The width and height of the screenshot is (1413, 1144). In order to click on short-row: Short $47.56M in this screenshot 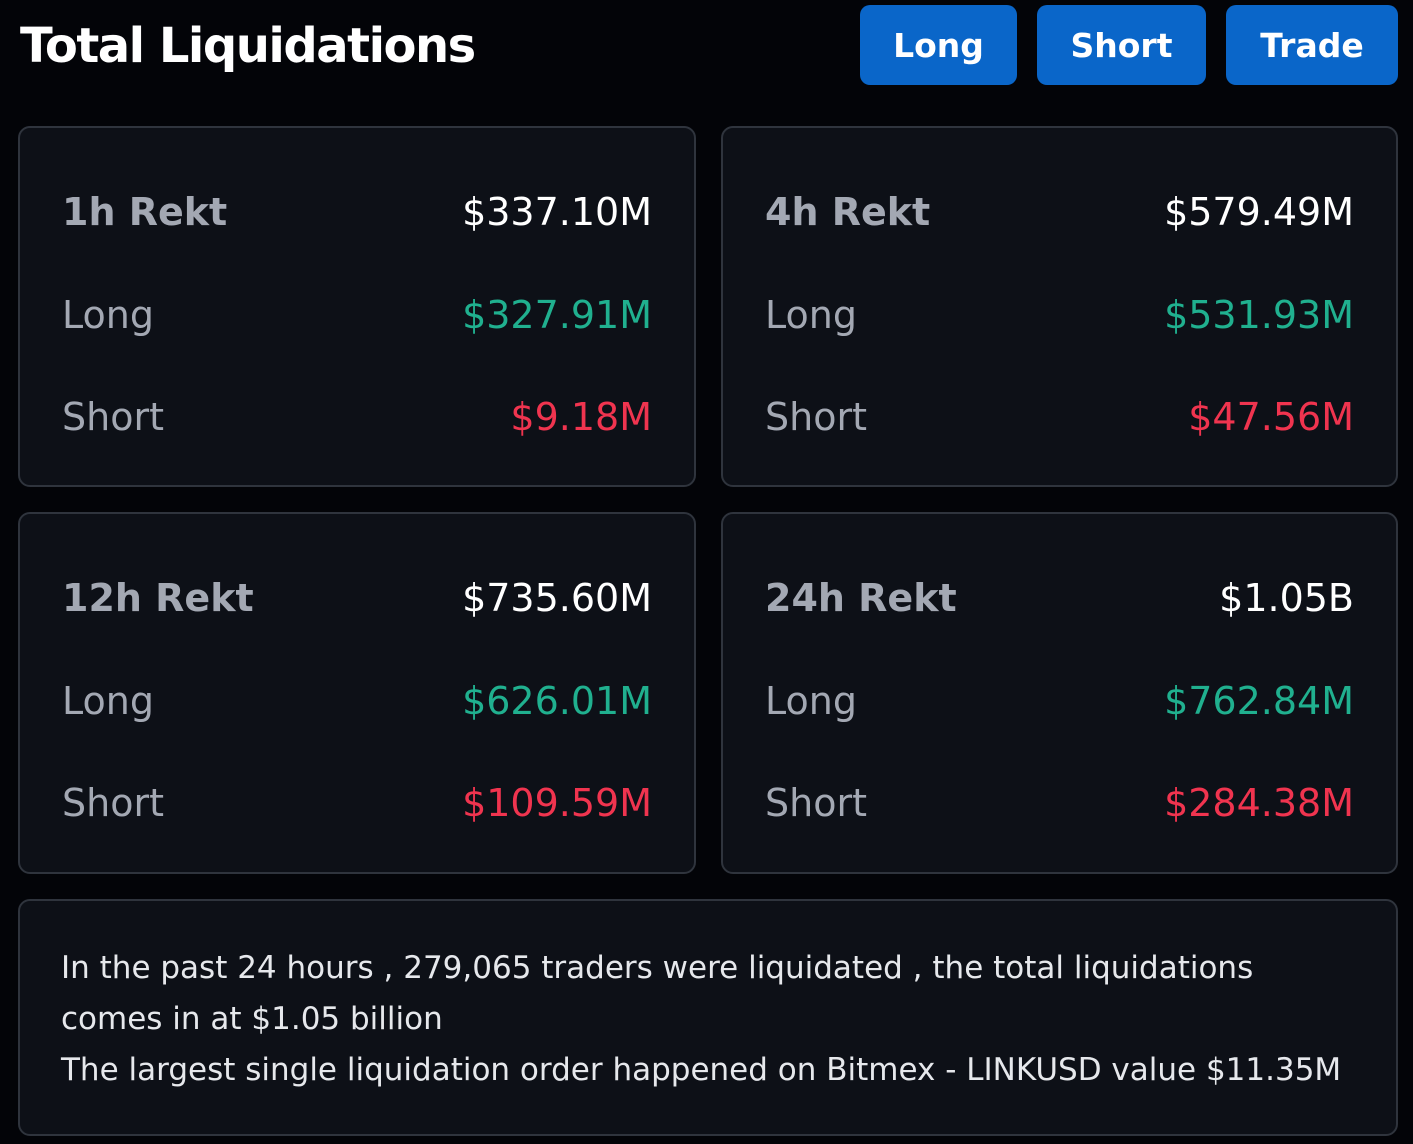, I will do `click(1059, 417)`.